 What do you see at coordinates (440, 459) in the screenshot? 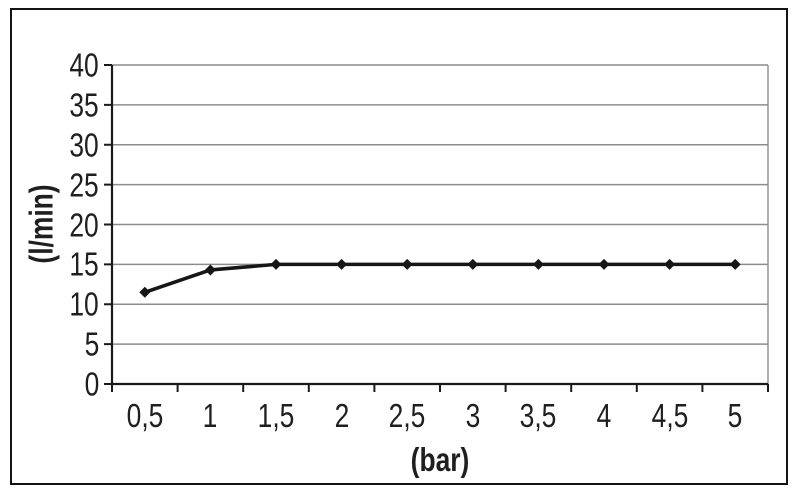
I see `x-axis-title: (bar)` at bounding box center [440, 459].